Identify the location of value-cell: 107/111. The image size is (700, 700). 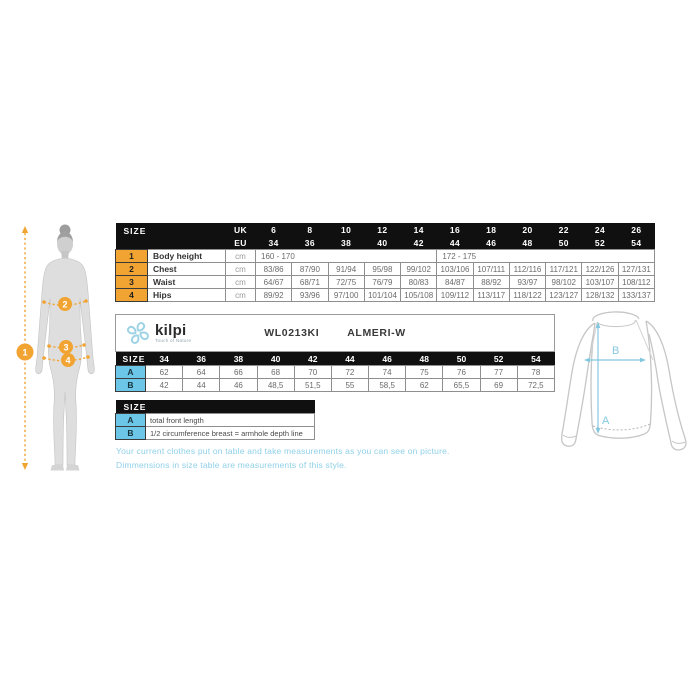
(491, 269).